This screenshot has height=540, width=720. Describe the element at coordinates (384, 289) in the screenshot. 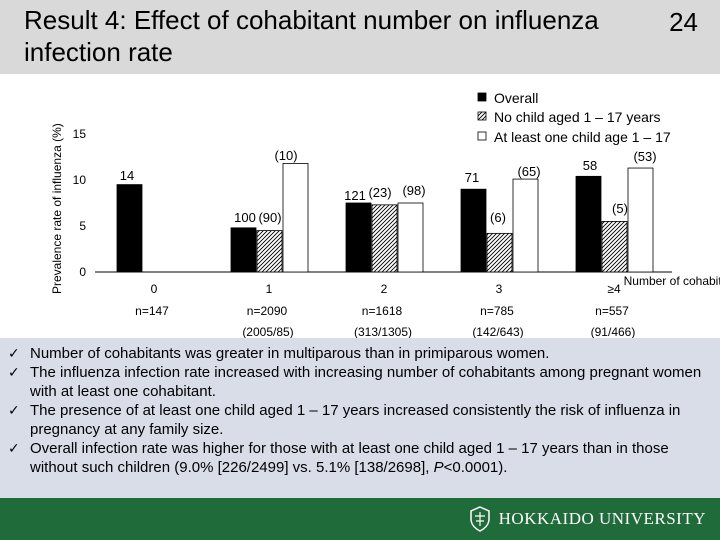

I see `x-tick-label: 2` at that location.